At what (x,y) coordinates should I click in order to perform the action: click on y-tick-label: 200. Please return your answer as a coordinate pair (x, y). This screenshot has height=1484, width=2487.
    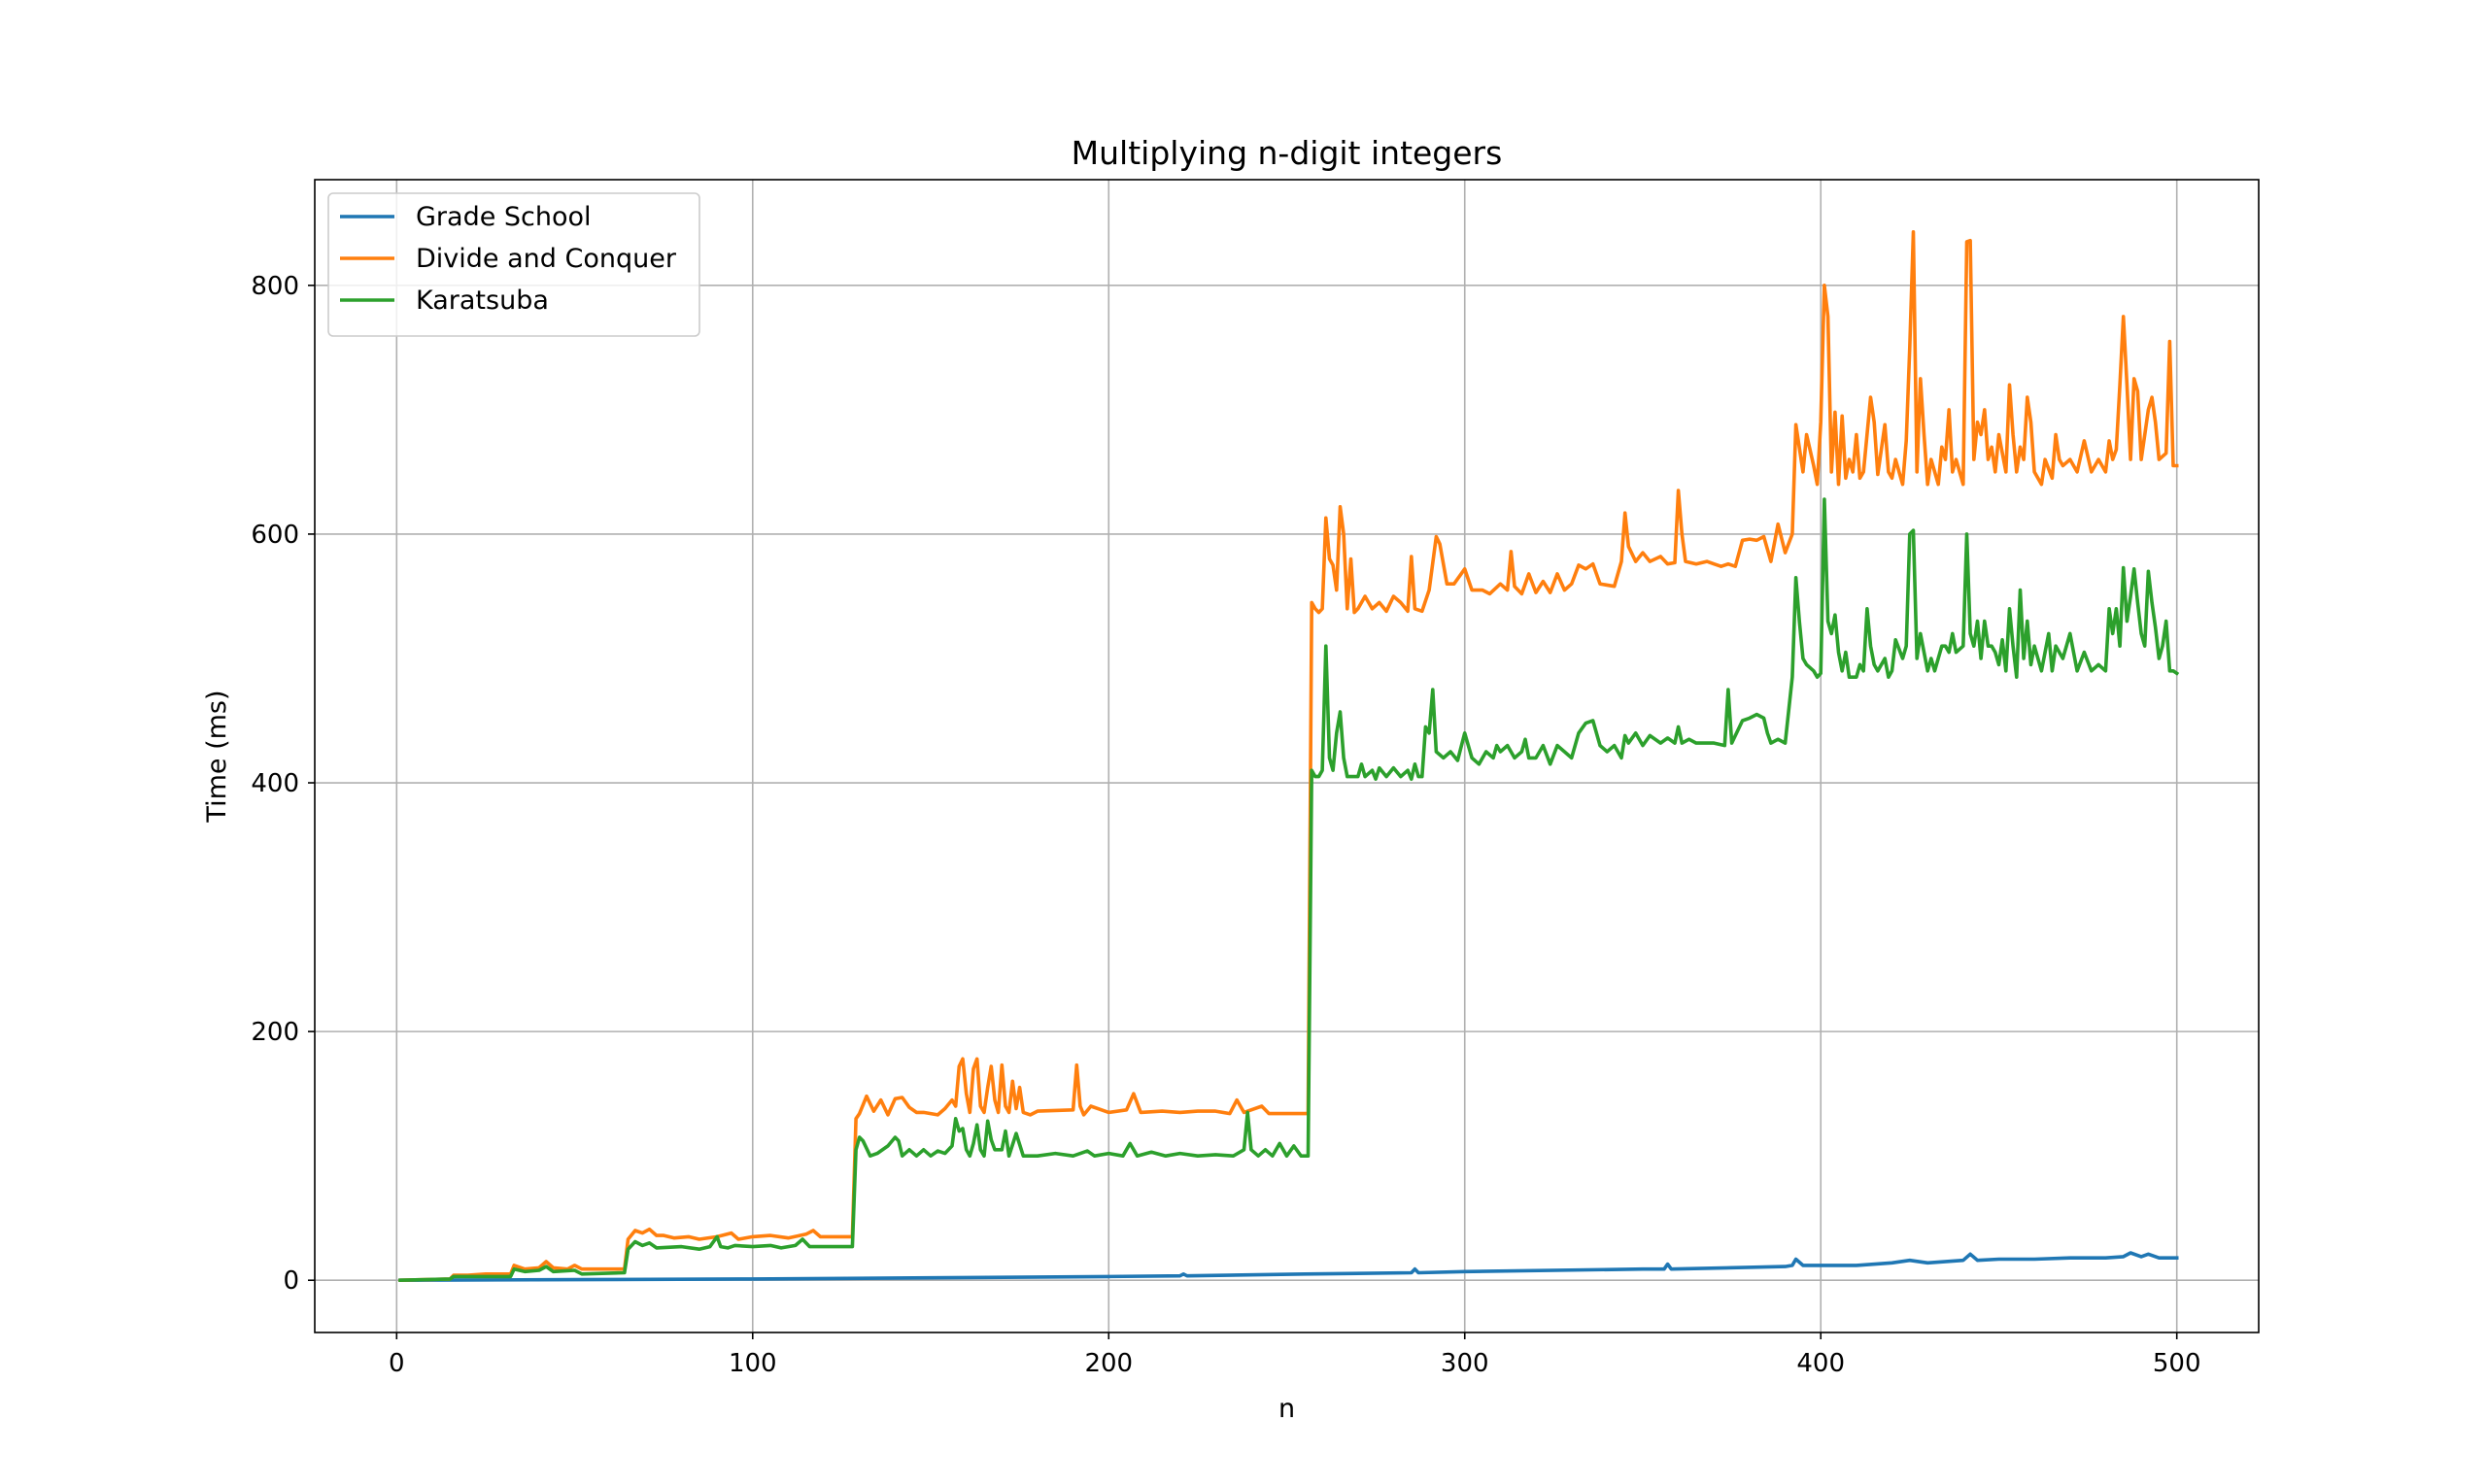
    Looking at the image, I should click on (275, 1032).